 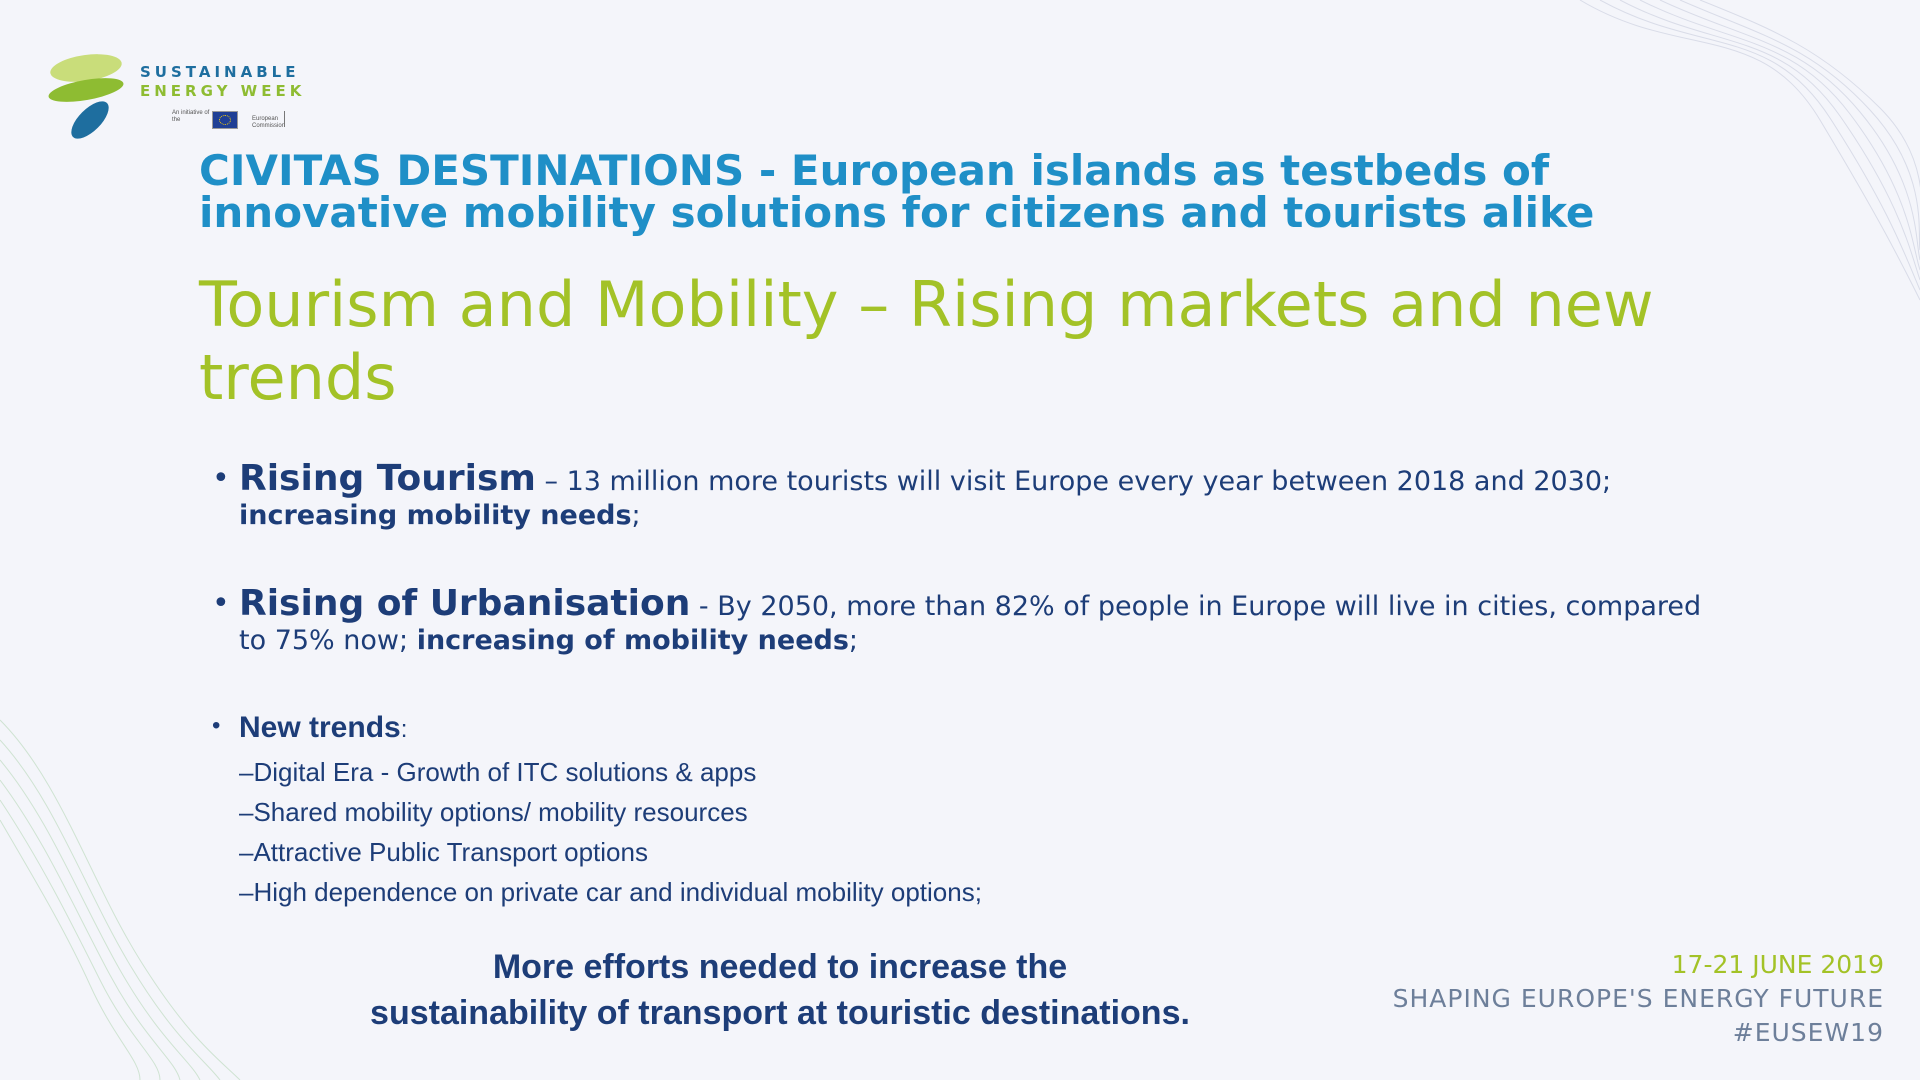 I want to click on logo-divider, so click(x=284, y=119).